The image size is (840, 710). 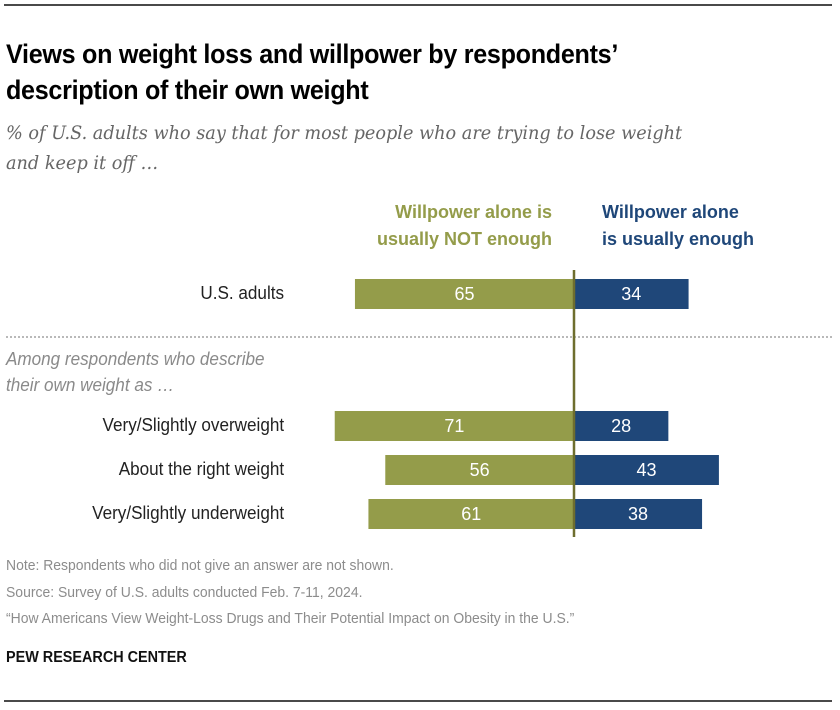 I want to click on data-label-not-enough-us-adults: 65, so click(x=464, y=294).